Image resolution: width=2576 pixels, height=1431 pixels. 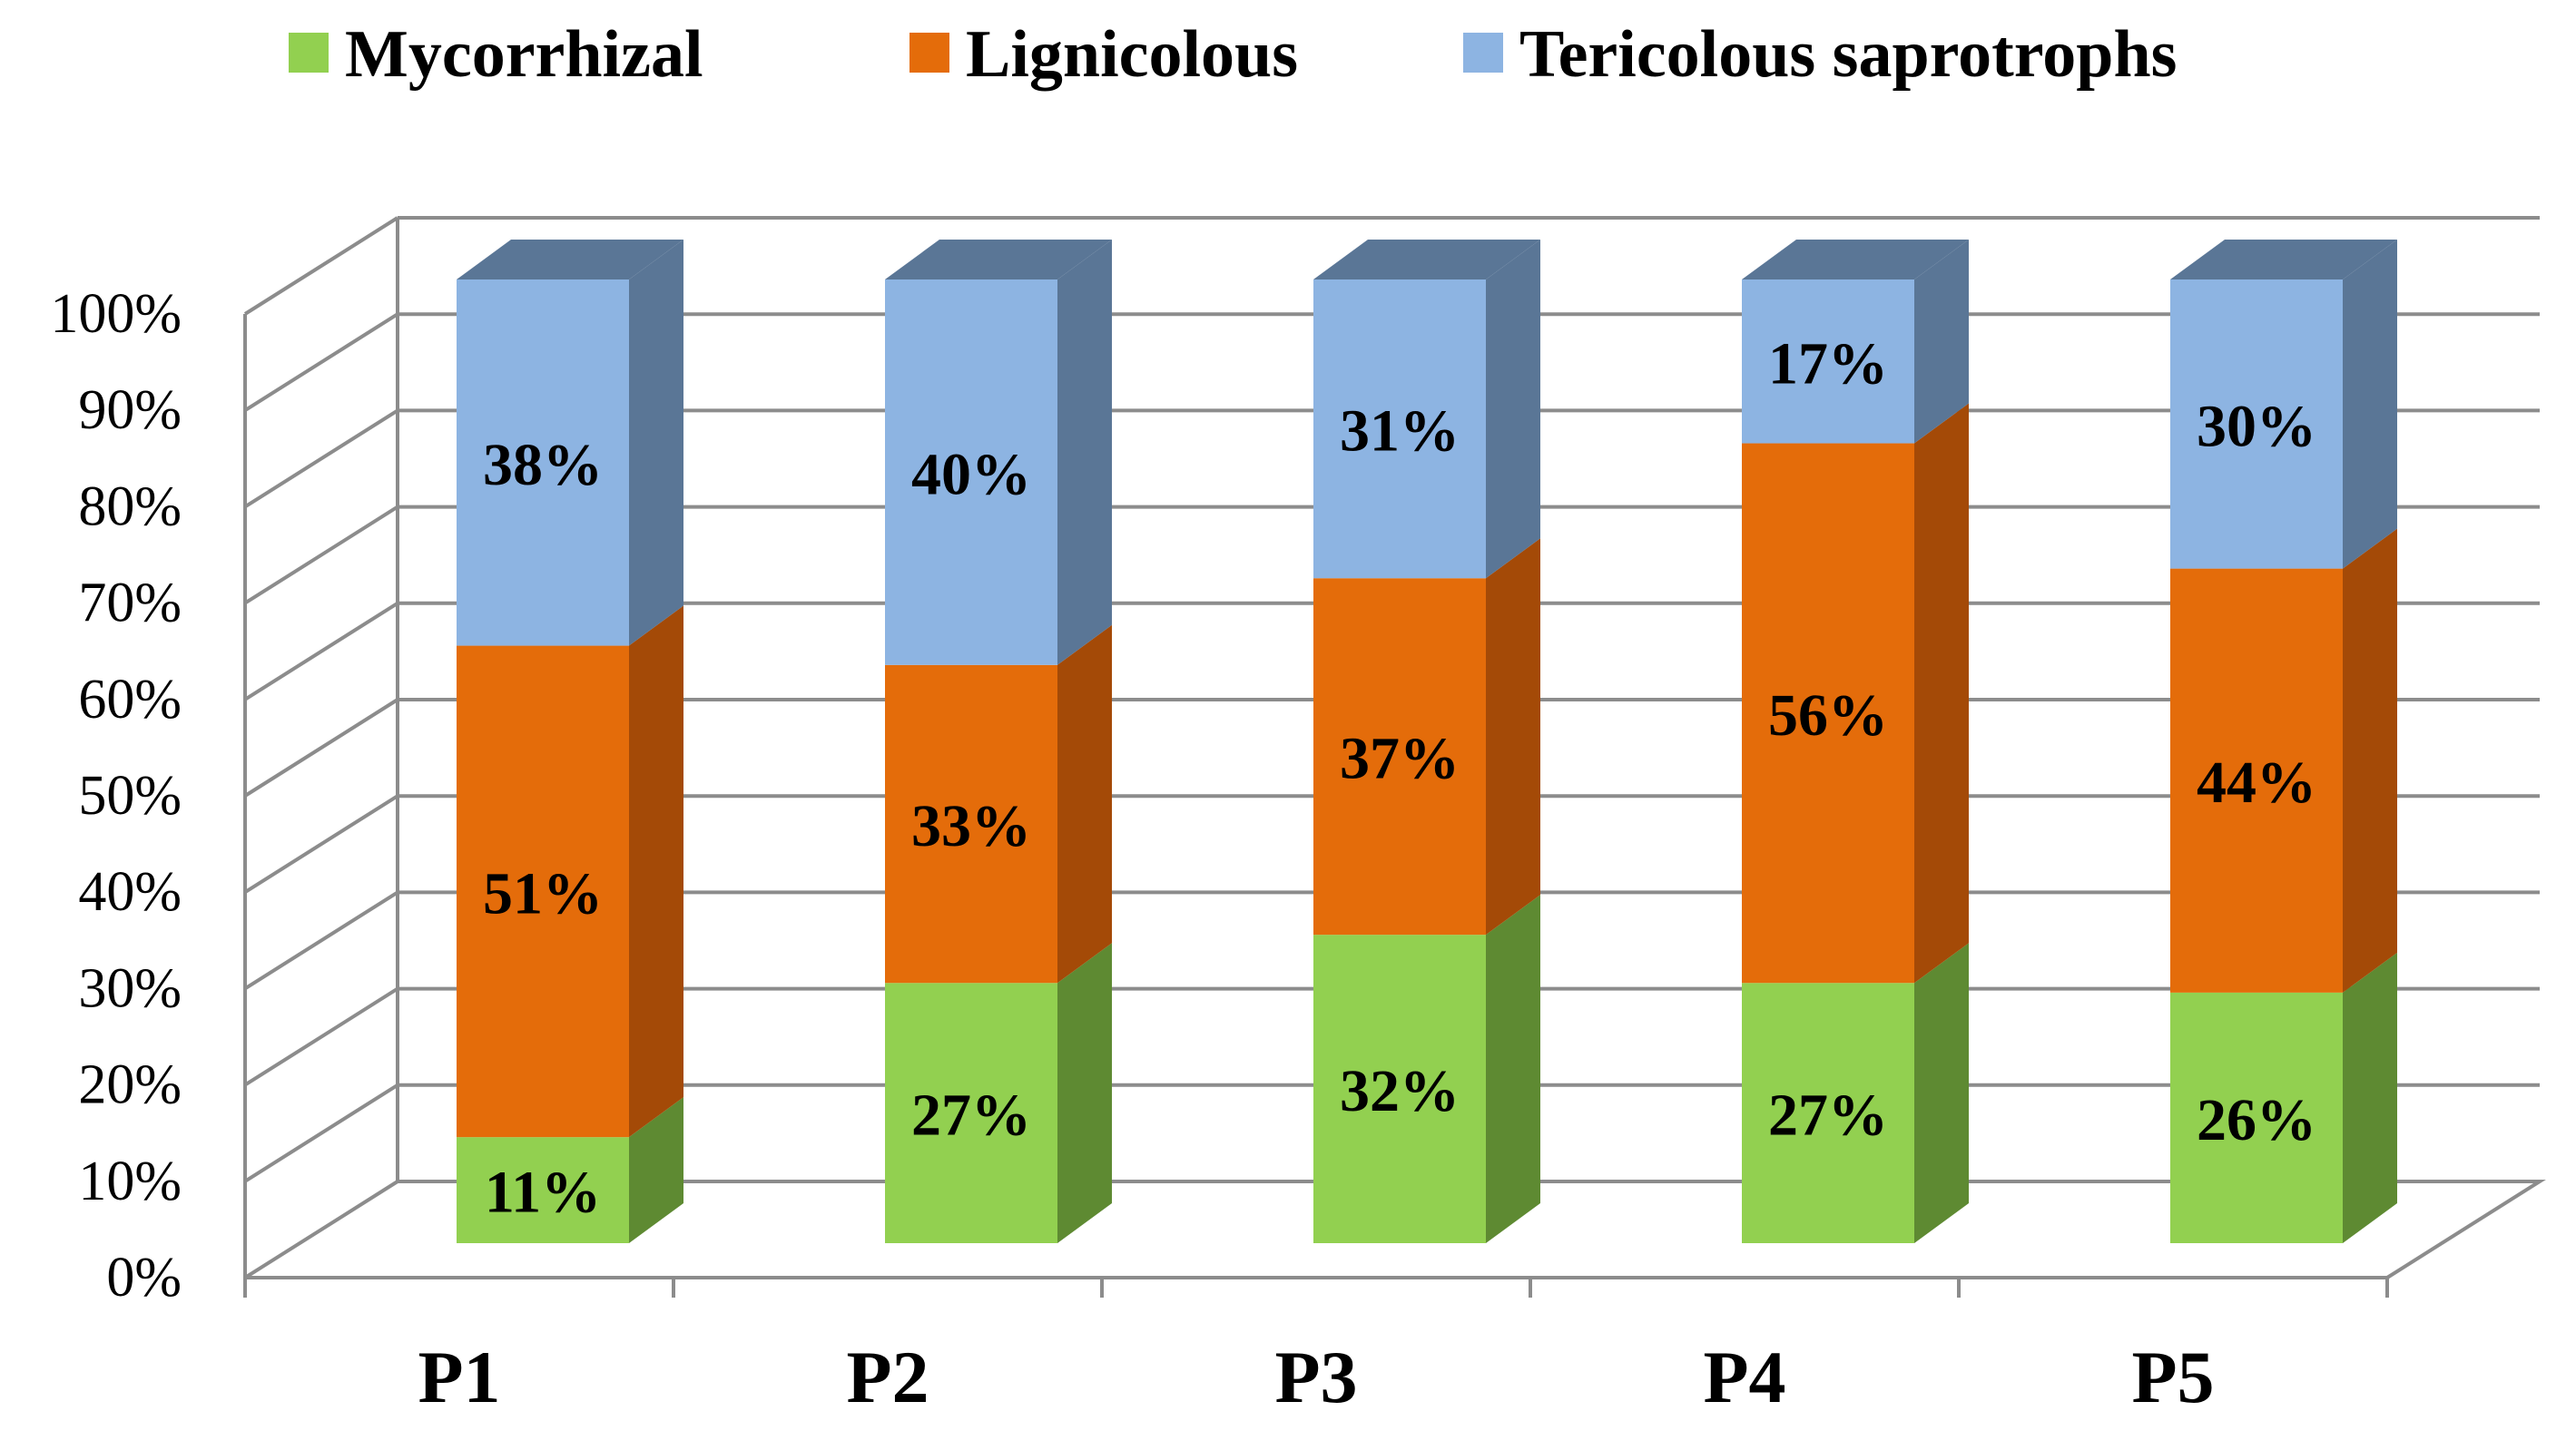 I want to click on x-category-label: P4, so click(x=1744, y=1377).